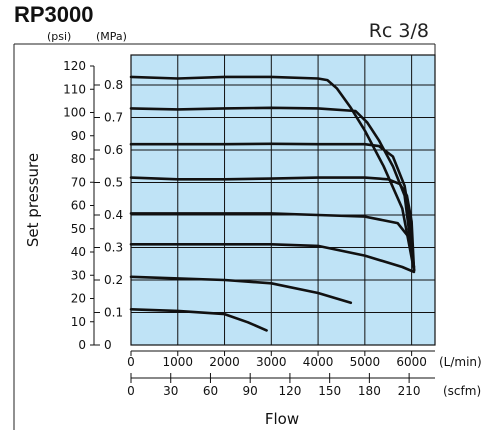 Image resolution: width=489 pixels, height=430 pixels. What do you see at coordinates (460, 362) in the screenshot?
I see `lmin-unit-label: (L/min)` at bounding box center [460, 362].